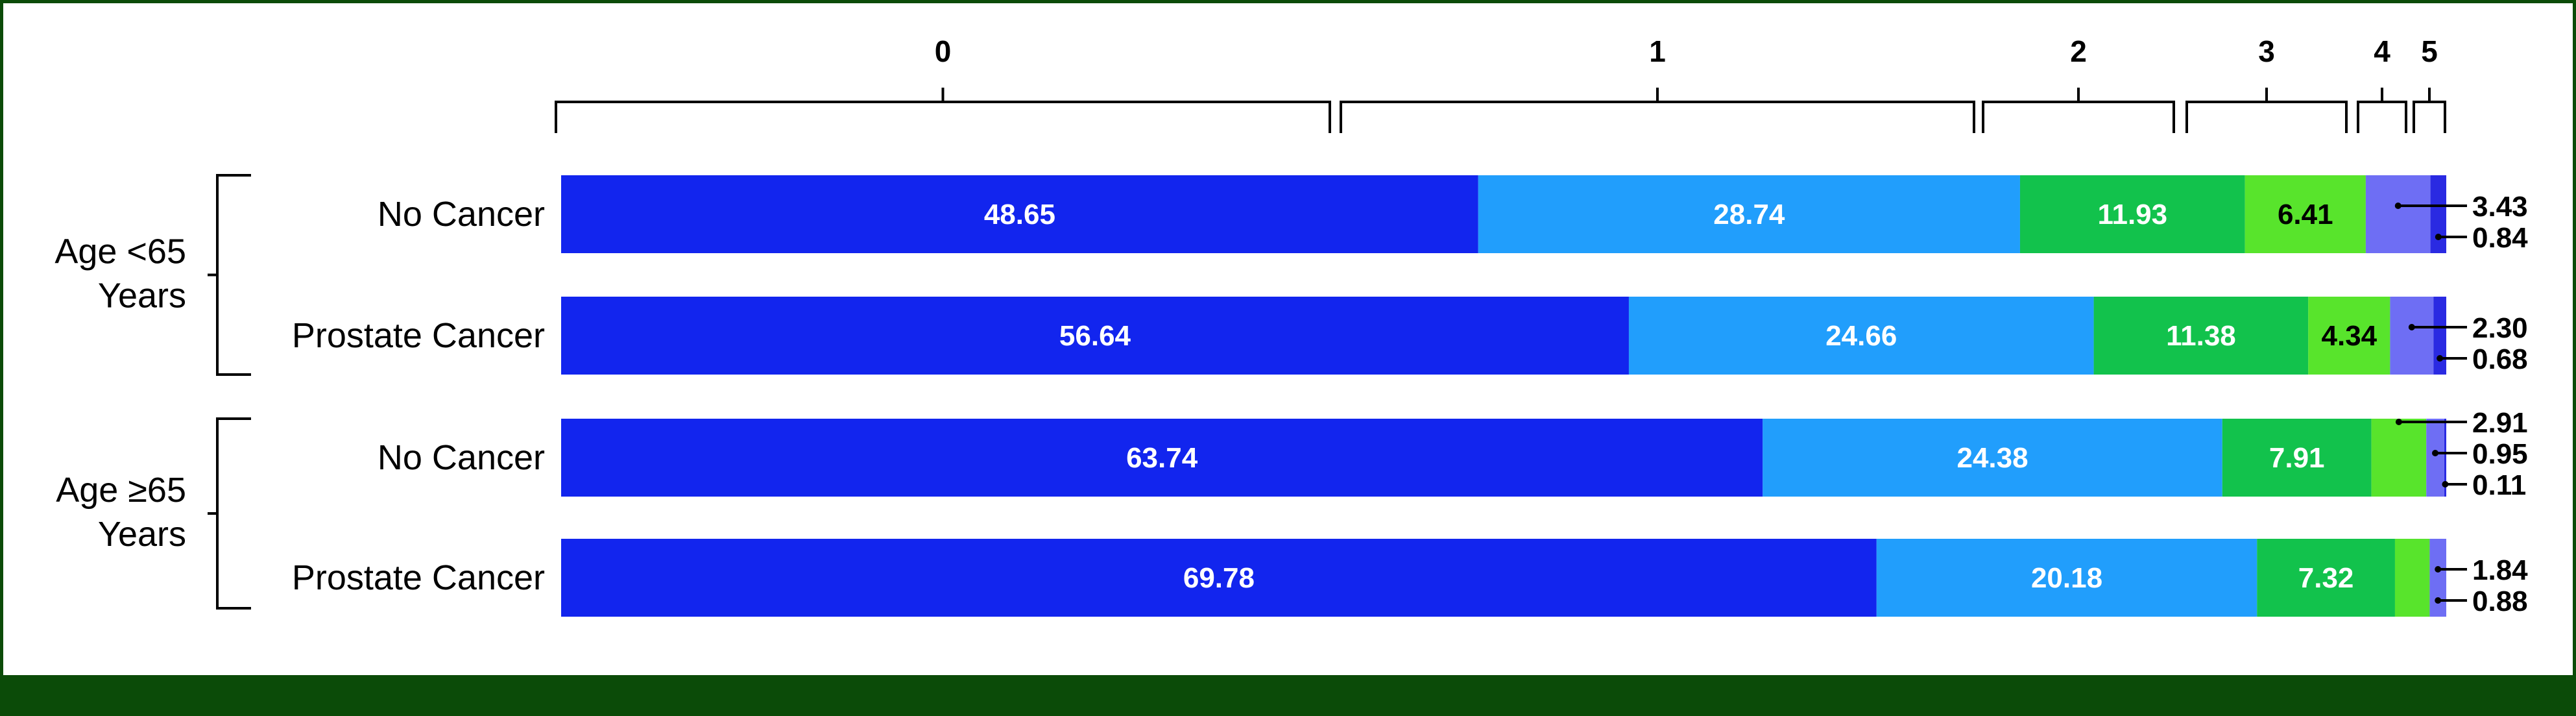  I want to click on bar-value-label: 24.38, so click(1992, 458).